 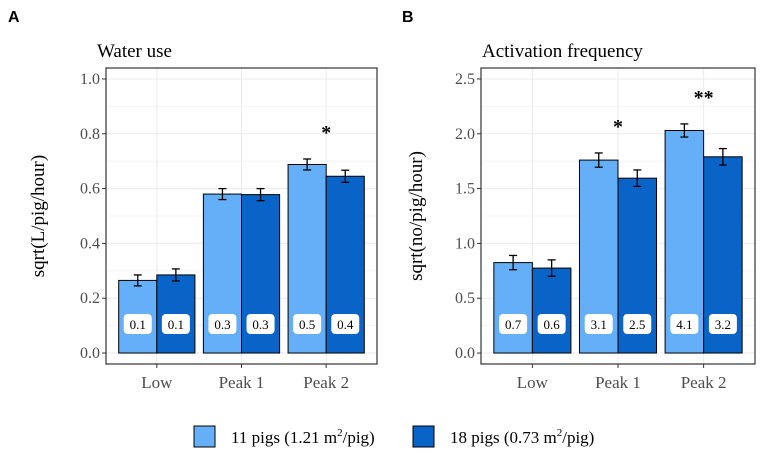 What do you see at coordinates (134, 51) in the screenshot?
I see `chart-title: Water use` at bounding box center [134, 51].